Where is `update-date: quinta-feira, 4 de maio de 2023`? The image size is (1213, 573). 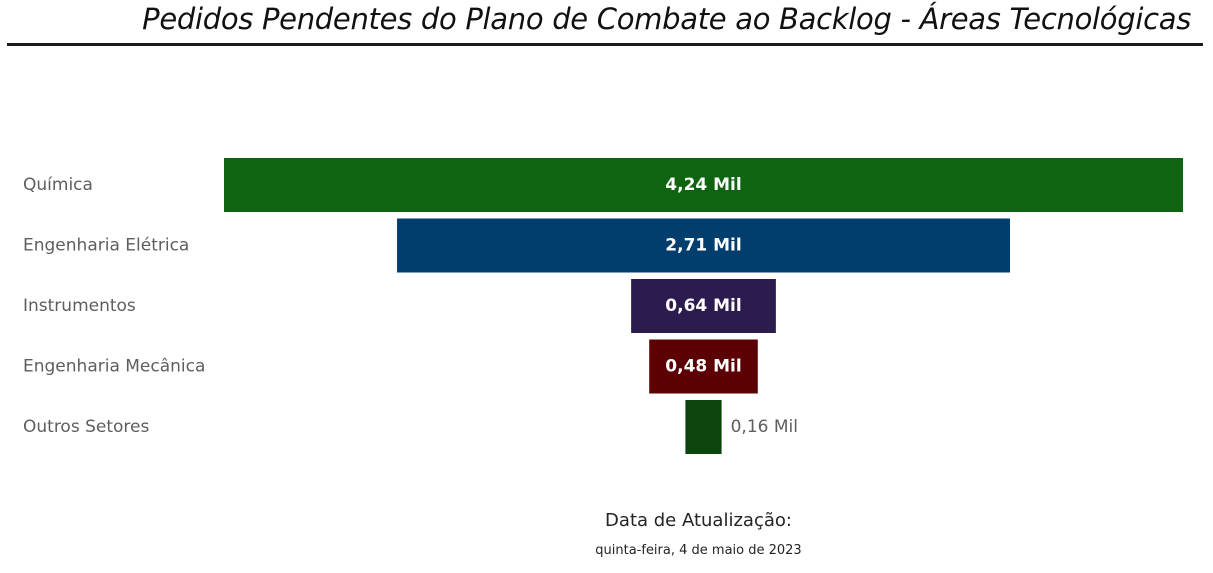
update-date: quinta-feira, 4 de maio de 2023 is located at coordinates (698, 550).